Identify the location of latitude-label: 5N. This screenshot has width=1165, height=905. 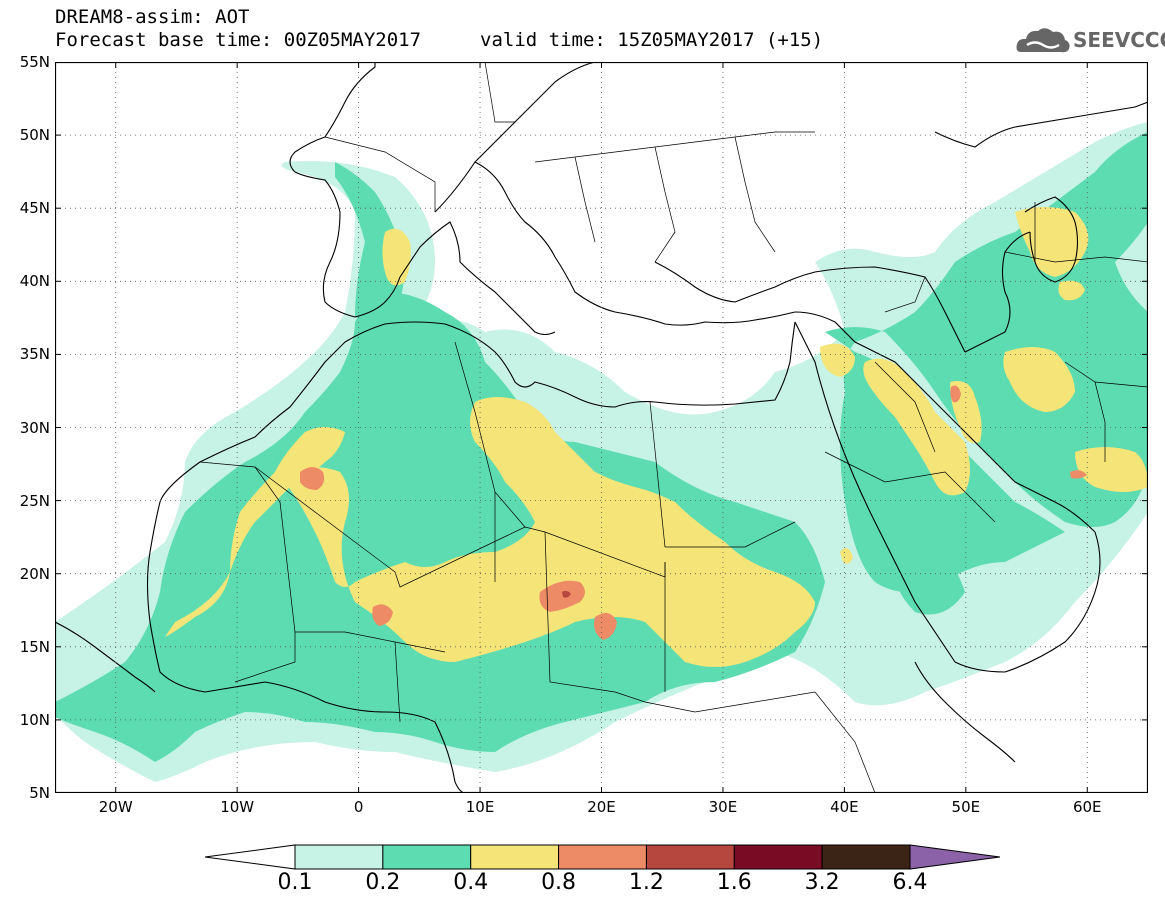
(39, 793).